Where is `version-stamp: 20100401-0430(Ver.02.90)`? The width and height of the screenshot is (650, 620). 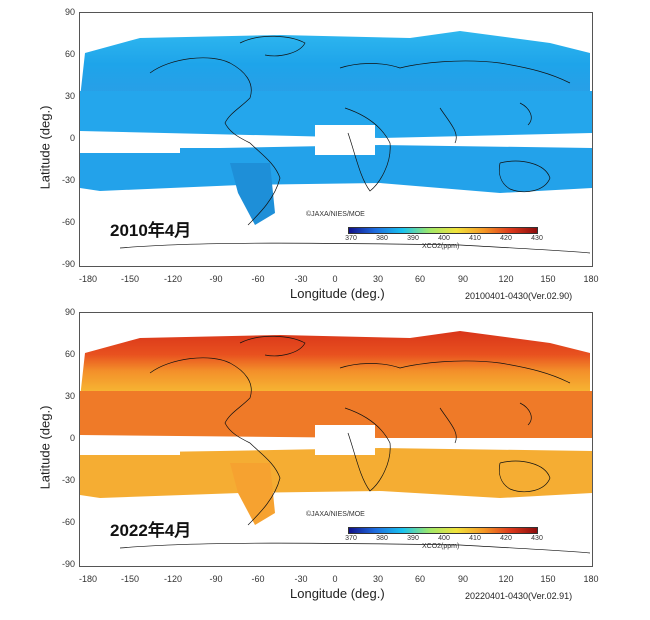 version-stamp: 20100401-0430(Ver.02.90) is located at coordinates (519, 296).